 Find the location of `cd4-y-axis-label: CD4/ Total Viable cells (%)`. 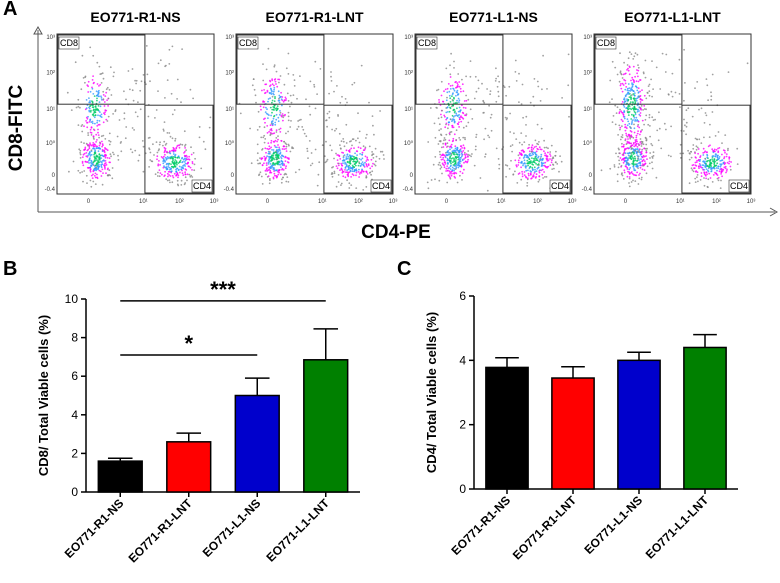

cd4-y-axis-label: CD4/ Total Viable cells (%) is located at coordinates (431, 392).